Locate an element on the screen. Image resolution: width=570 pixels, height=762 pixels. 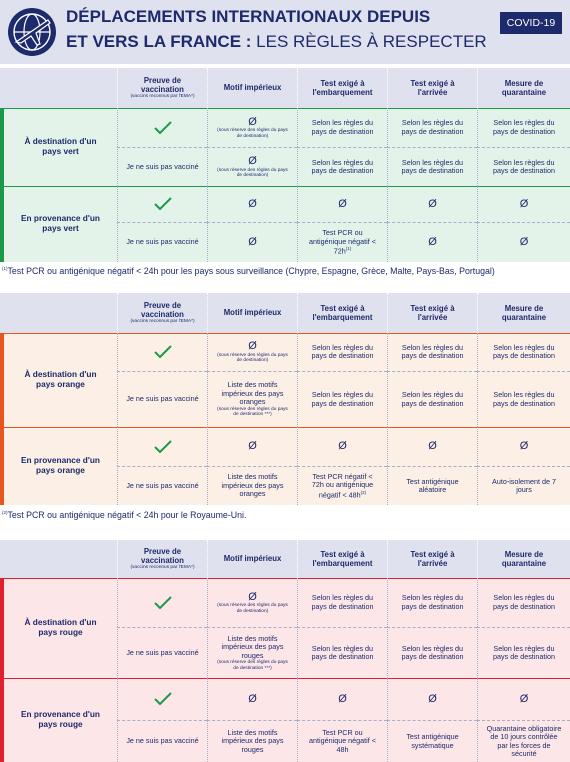
cell-text: Test PCR ou antigénique négatif < 72h is located at coordinates (342, 242).